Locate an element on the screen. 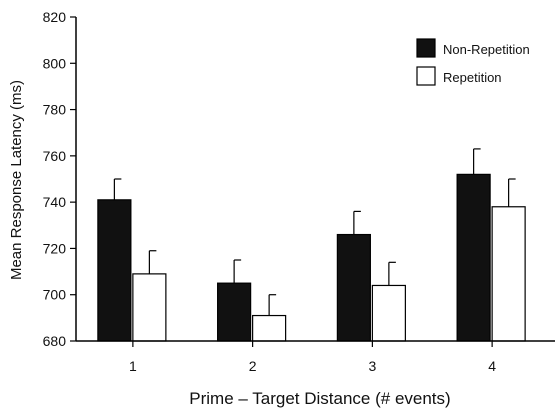  y-tick-label: 820 is located at coordinates (55, 17).